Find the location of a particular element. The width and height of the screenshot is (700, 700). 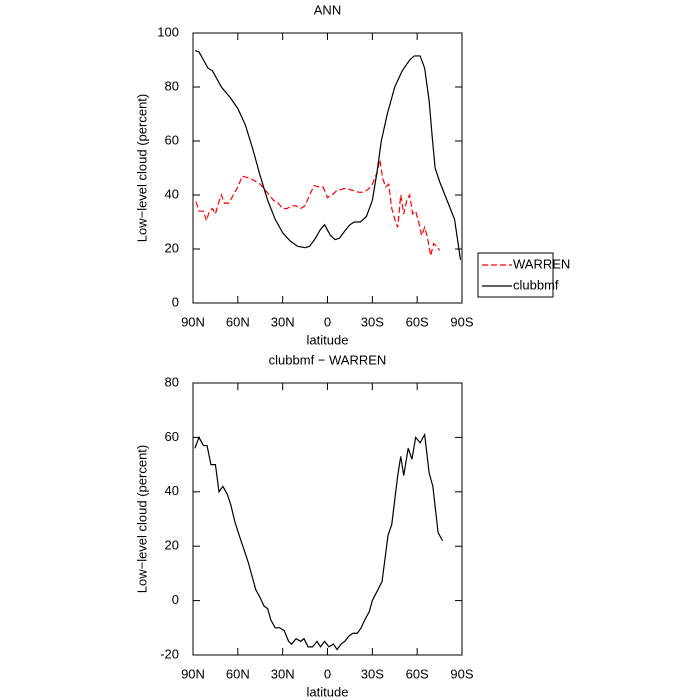

y-tick-label: -20 is located at coordinates (169, 653).